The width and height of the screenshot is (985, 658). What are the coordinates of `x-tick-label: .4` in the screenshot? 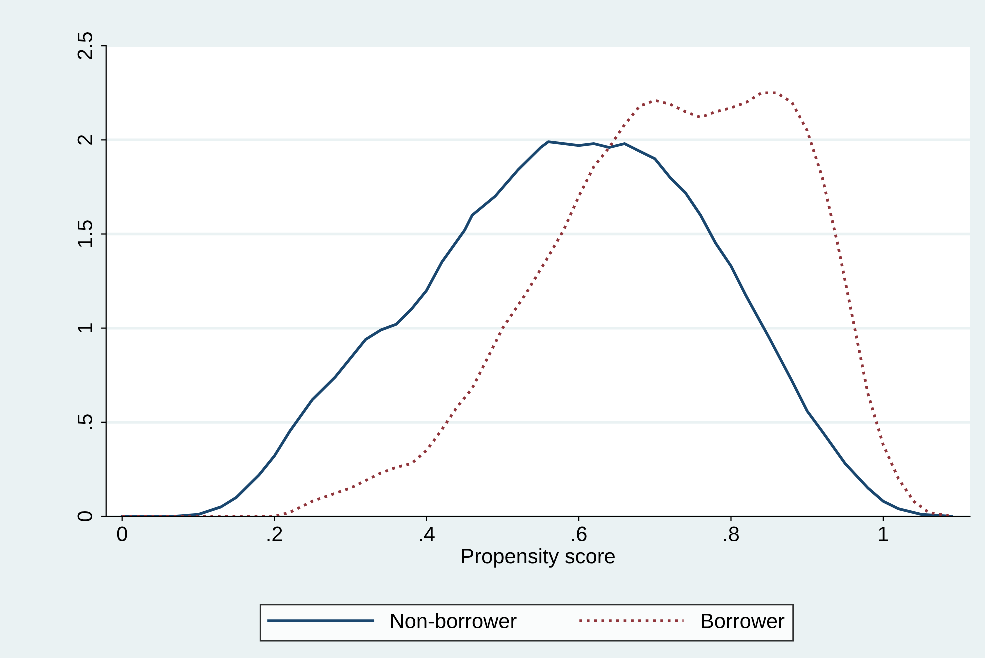 It's located at (427, 534).